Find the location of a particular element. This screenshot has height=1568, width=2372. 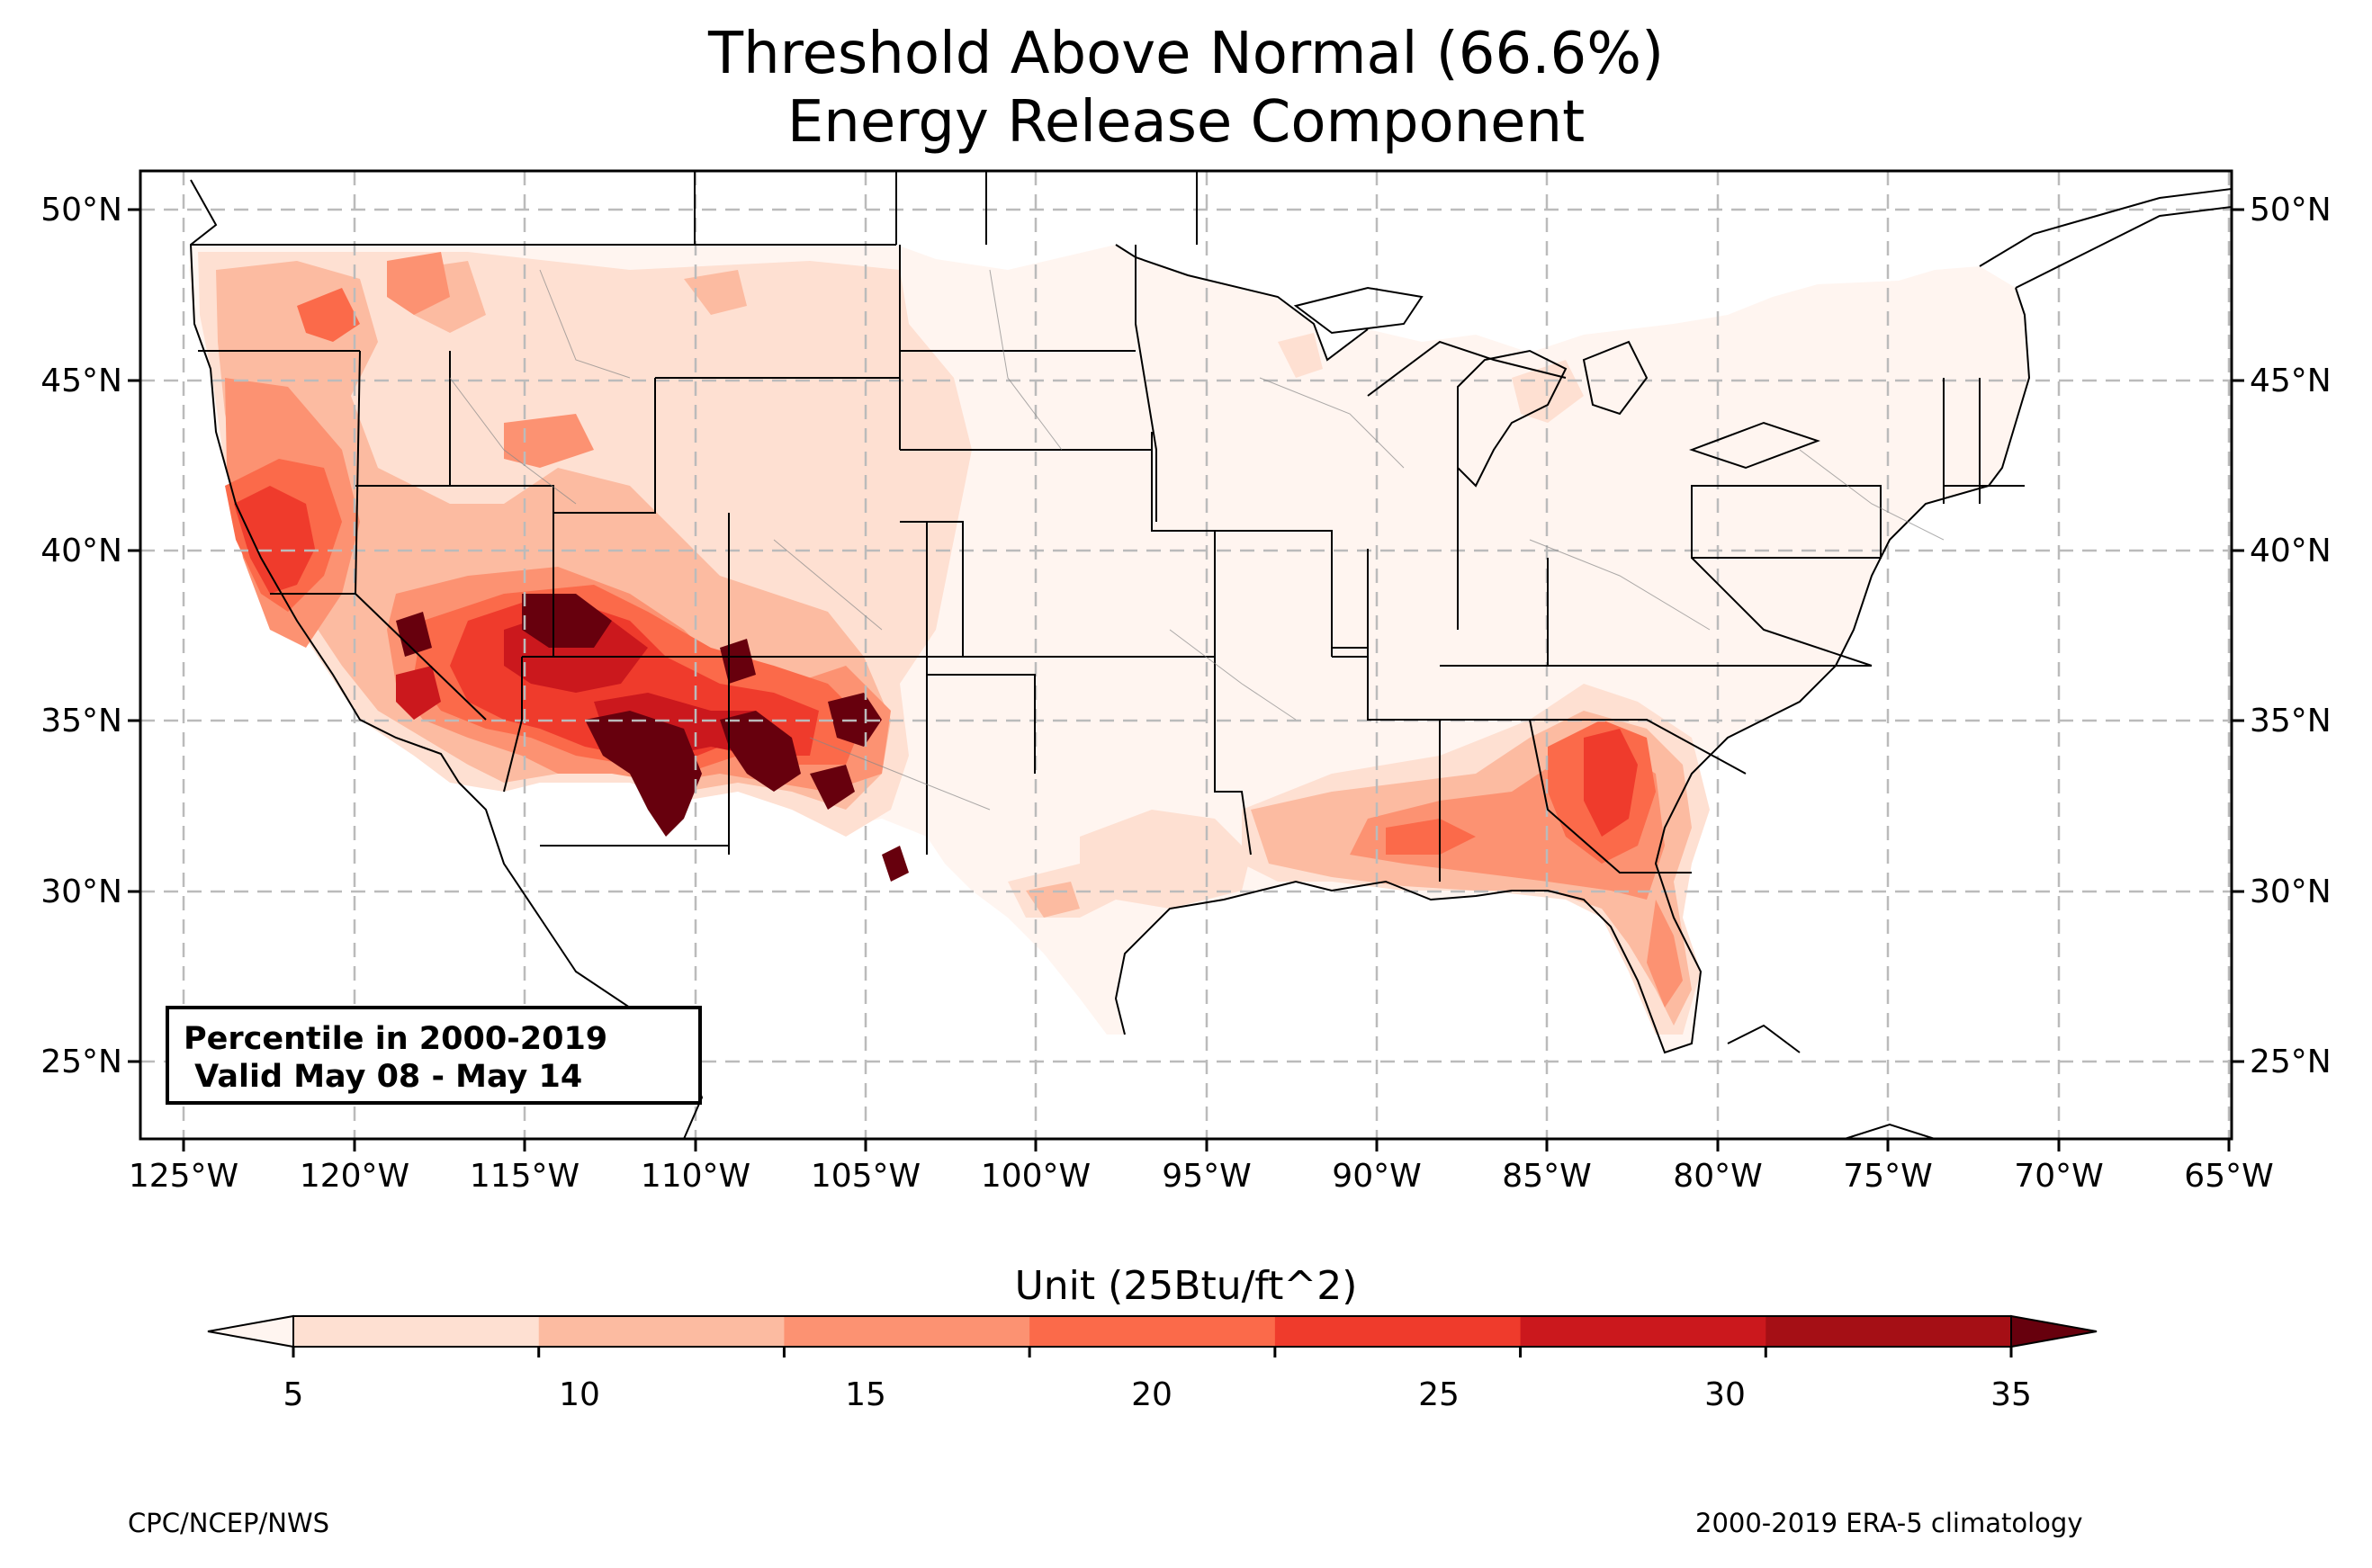

colorbar-tick-25: 25 is located at coordinates (1439, 1394).